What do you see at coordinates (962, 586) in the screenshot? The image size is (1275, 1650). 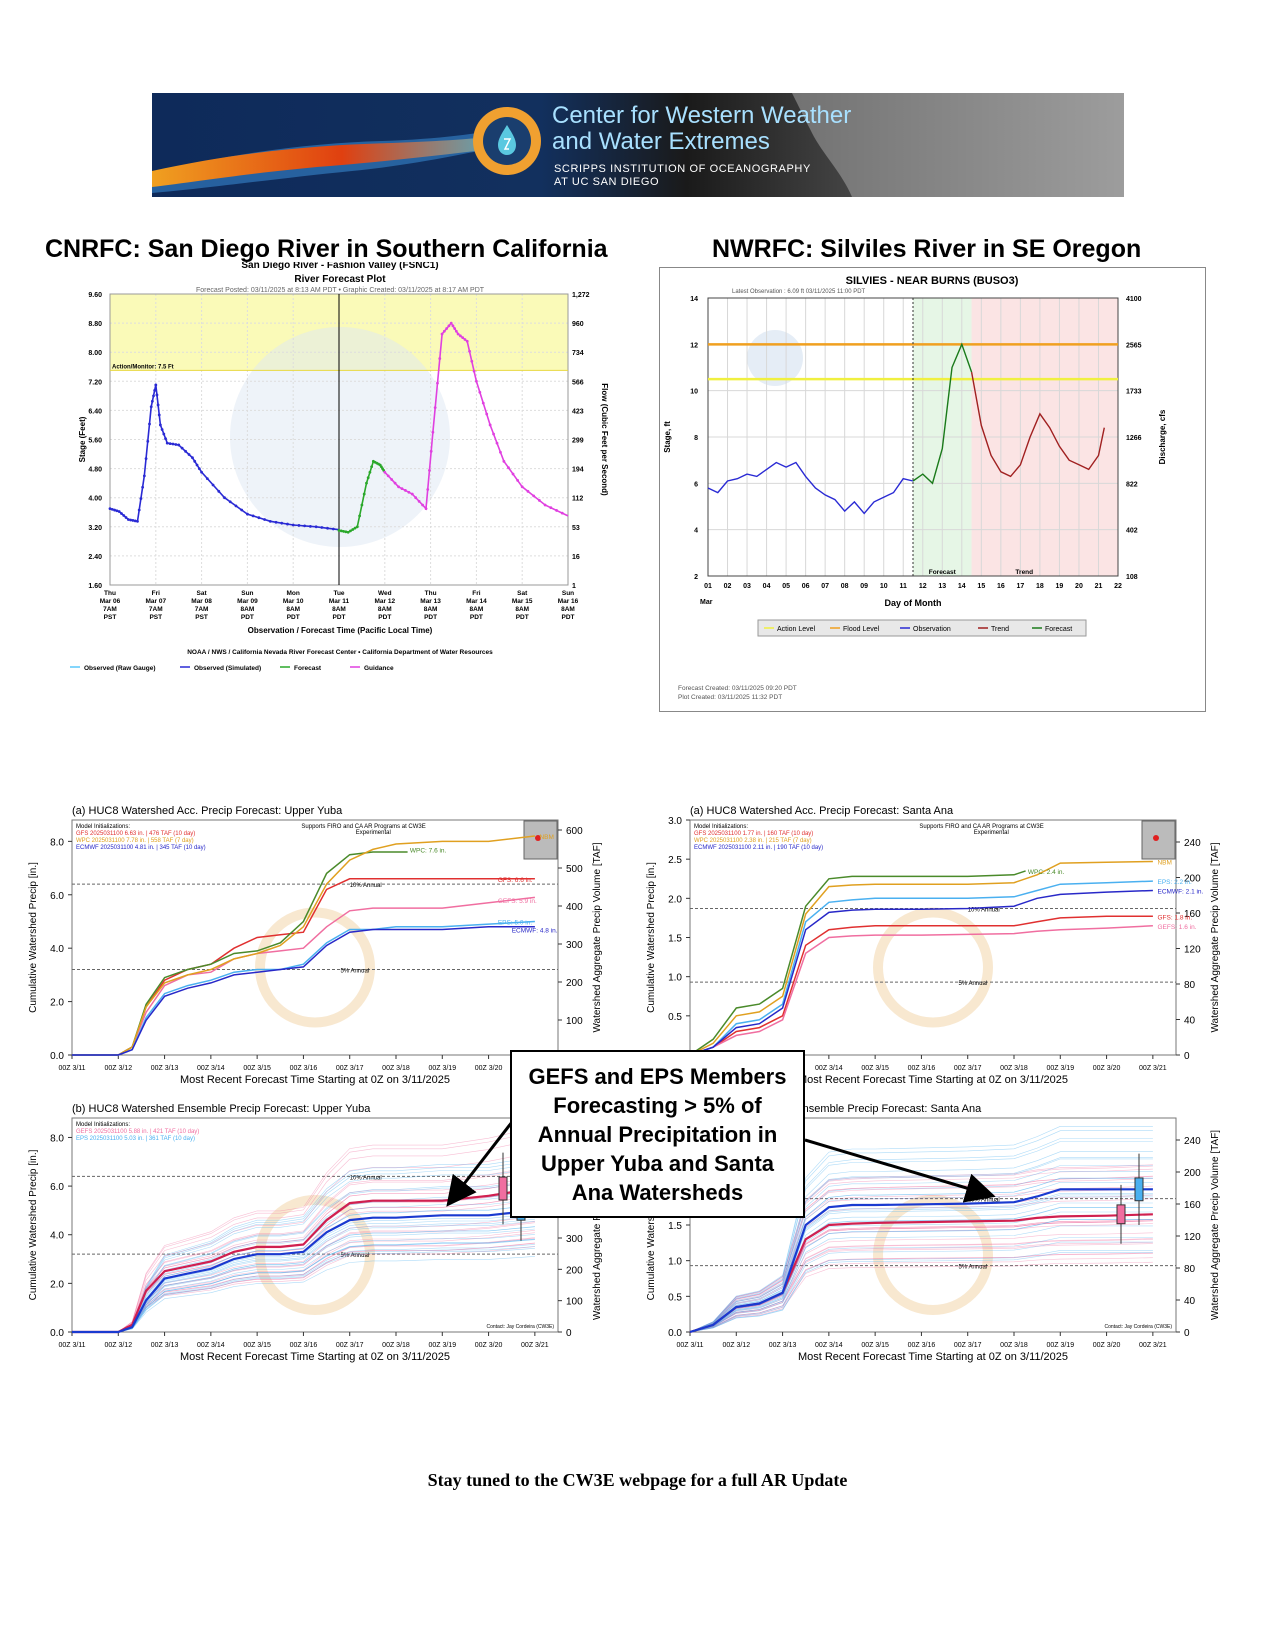 I see `x-tick-label: 14` at bounding box center [962, 586].